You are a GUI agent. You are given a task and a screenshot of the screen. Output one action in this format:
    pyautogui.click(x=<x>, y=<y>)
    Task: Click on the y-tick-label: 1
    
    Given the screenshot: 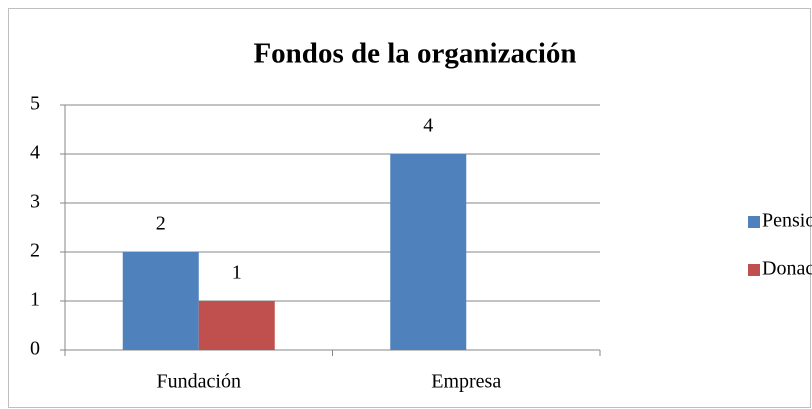 What is the action you would take?
    pyautogui.click(x=35, y=300)
    